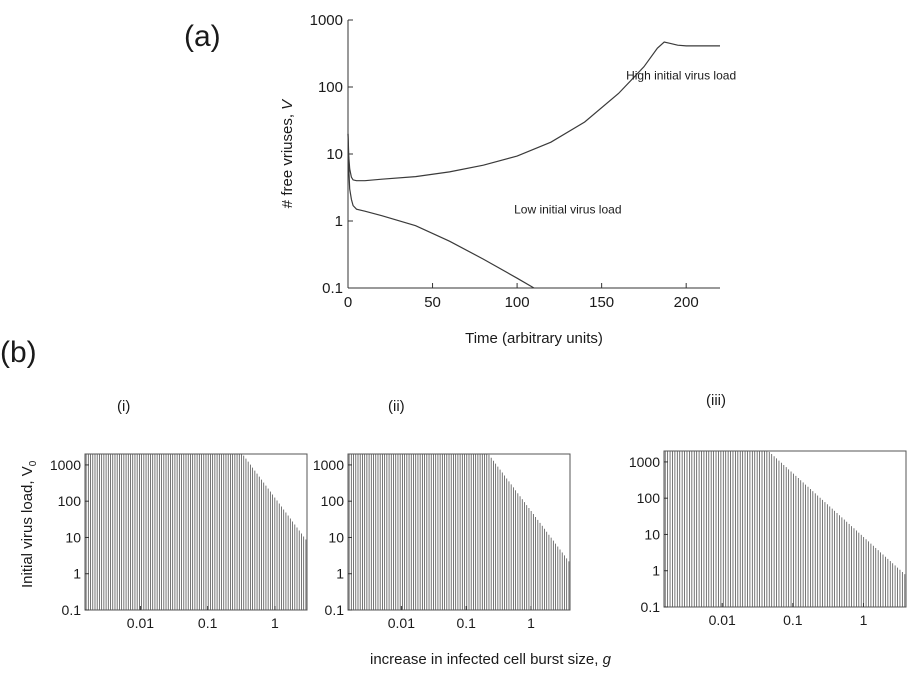 The height and width of the screenshot is (674, 908). I want to click on panel-a-y-tick-label: 100, so click(330, 87).